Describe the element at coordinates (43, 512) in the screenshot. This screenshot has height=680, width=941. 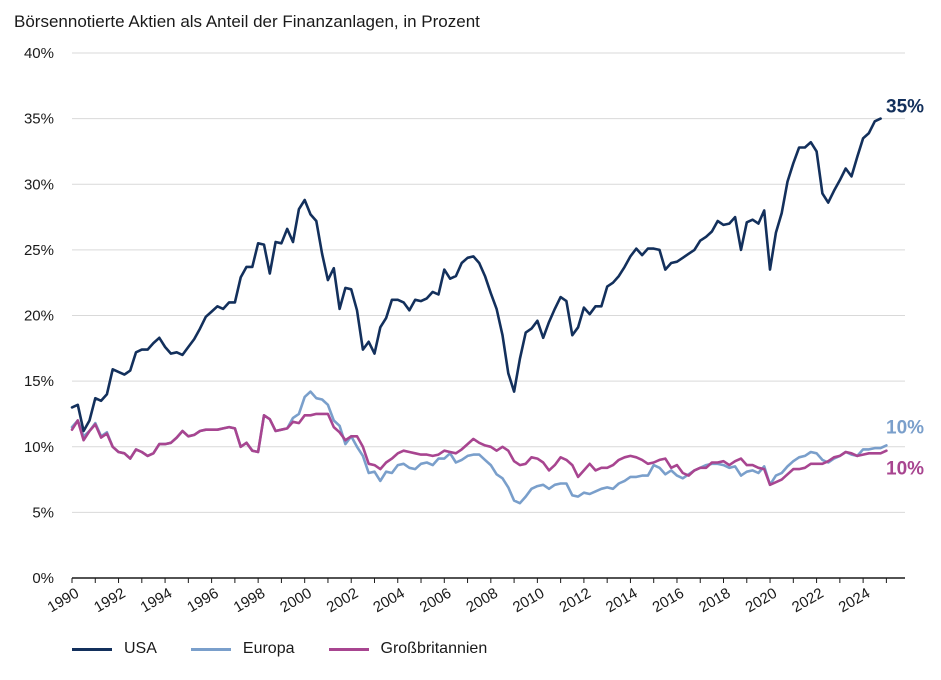
I see `y-tick-label: 5%` at that location.